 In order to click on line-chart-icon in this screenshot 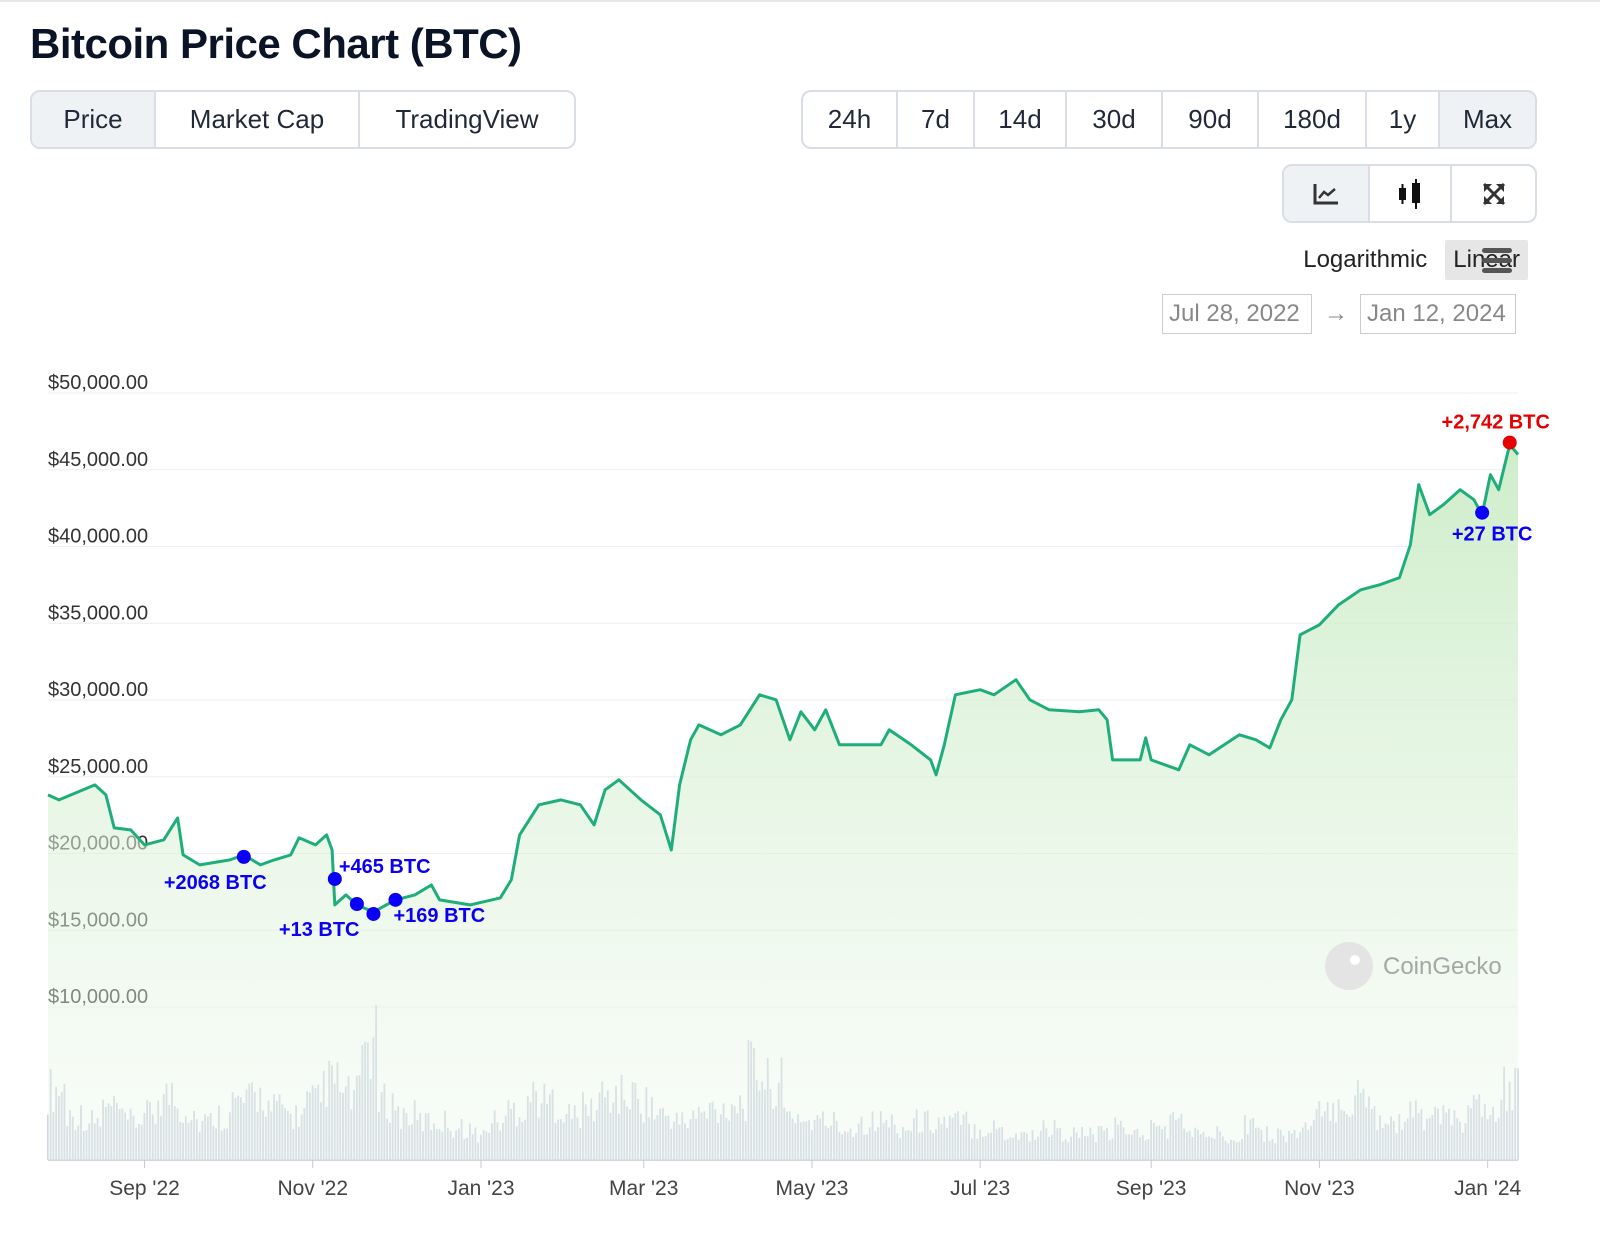, I will do `click(1325, 193)`.